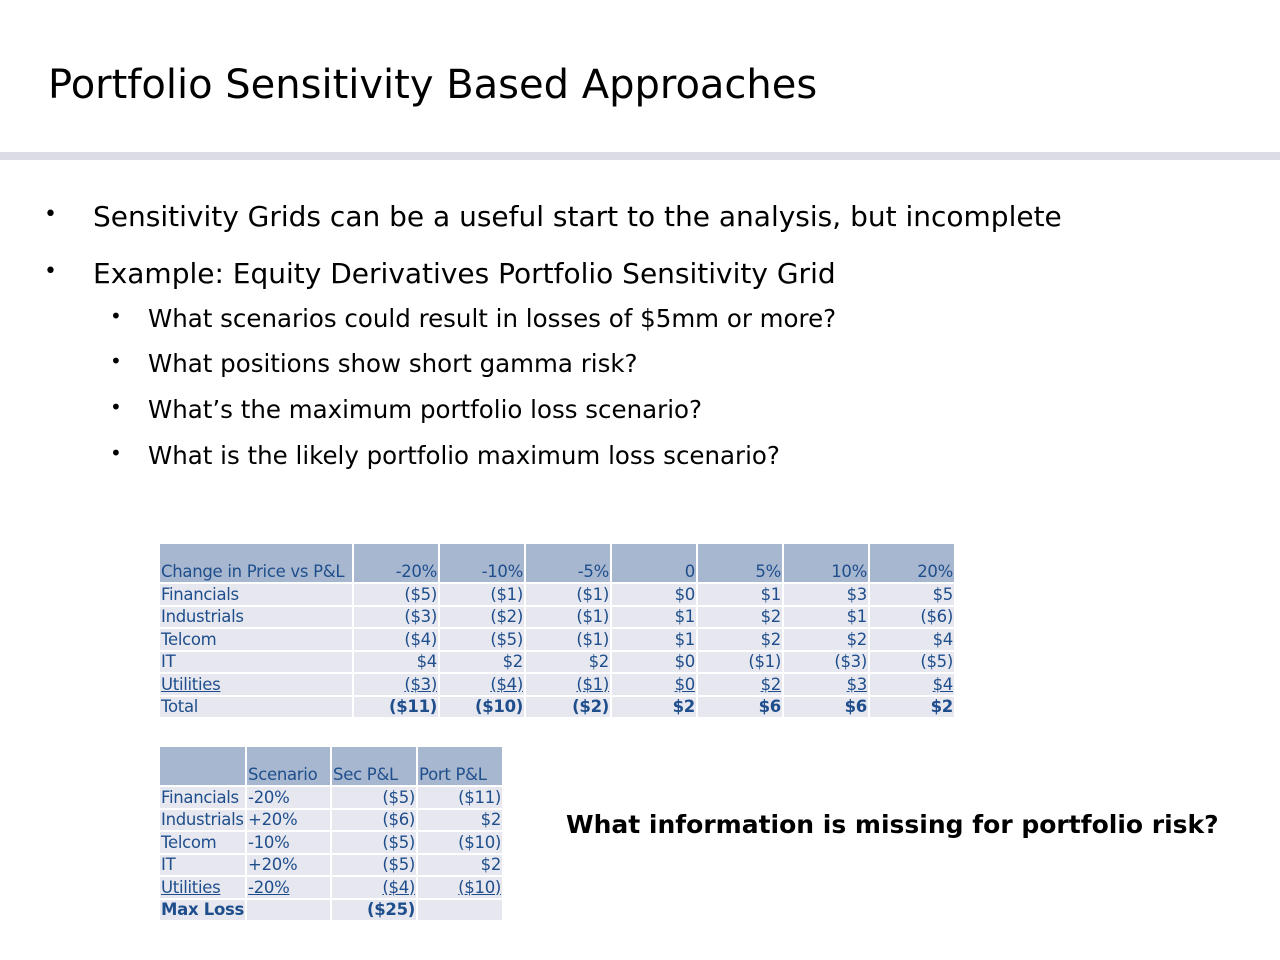  I want to click on row-label: Industrials, so click(203, 819).